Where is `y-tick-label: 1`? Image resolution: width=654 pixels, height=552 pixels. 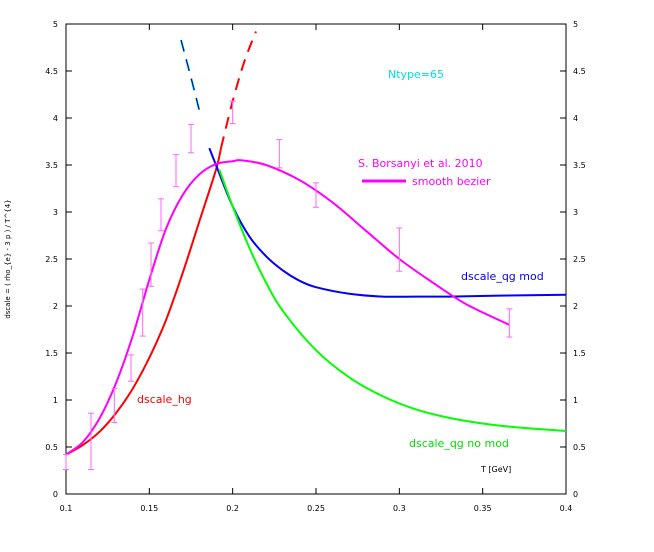 y-tick-label: 1 is located at coordinates (55, 400).